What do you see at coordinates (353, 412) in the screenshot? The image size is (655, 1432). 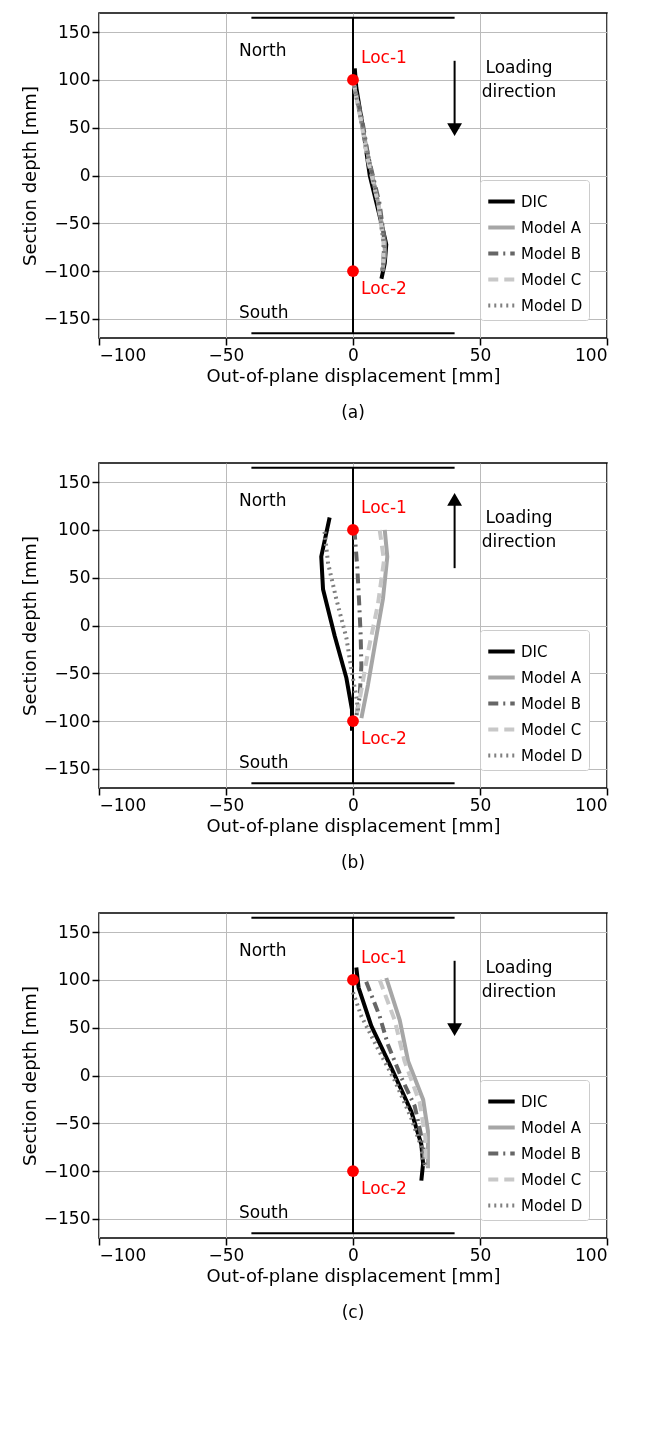 I see `text: (a)` at bounding box center [353, 412].